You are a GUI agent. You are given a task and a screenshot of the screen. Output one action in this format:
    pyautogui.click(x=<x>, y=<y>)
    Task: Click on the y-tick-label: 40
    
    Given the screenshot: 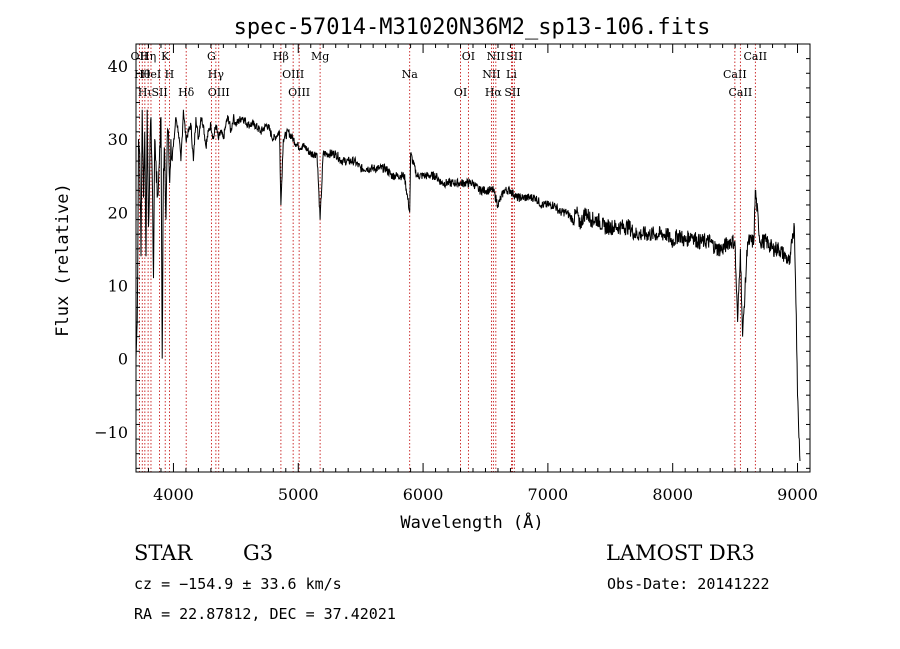 What is the action you would take?
    pyautogui.click(x=118, y=66)
    